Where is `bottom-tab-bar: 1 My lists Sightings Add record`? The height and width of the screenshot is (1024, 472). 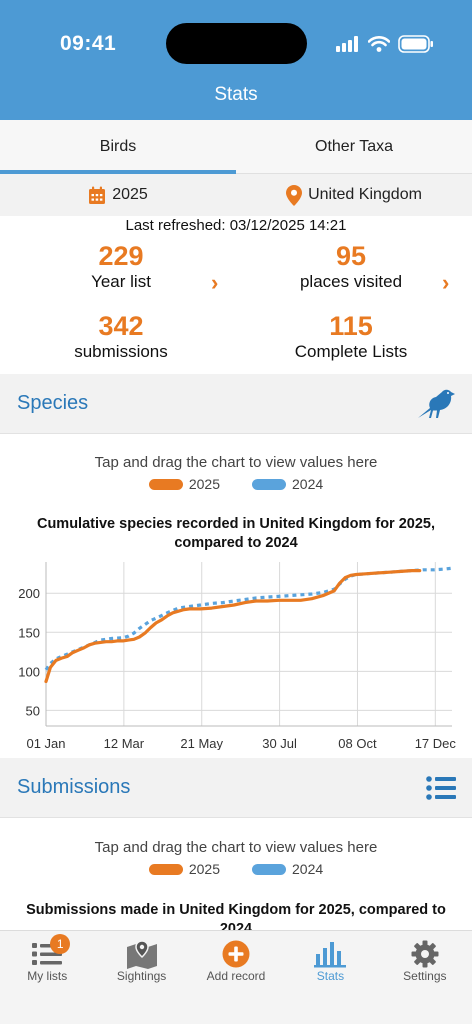 bottom-tab-bar: 1 My lists Sightings Add record is located at coordinates (236, 977).